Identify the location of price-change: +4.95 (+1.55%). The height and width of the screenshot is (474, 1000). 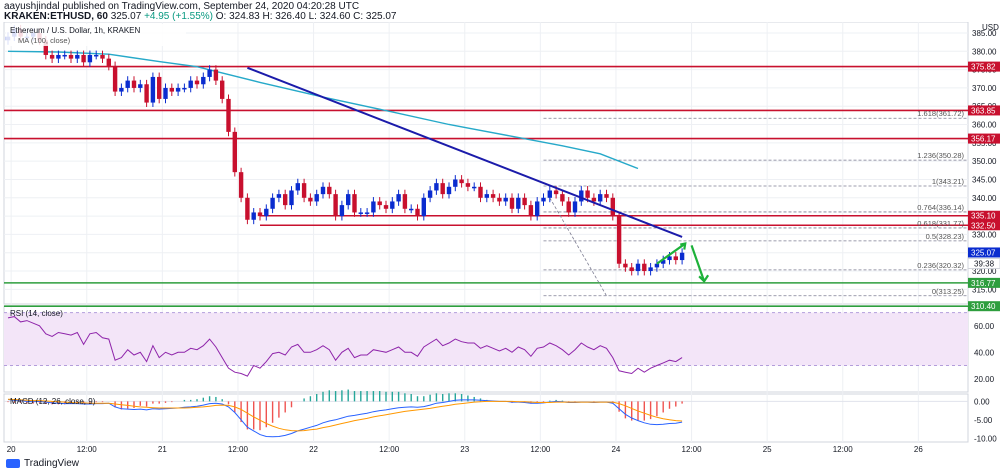
(178, 16).